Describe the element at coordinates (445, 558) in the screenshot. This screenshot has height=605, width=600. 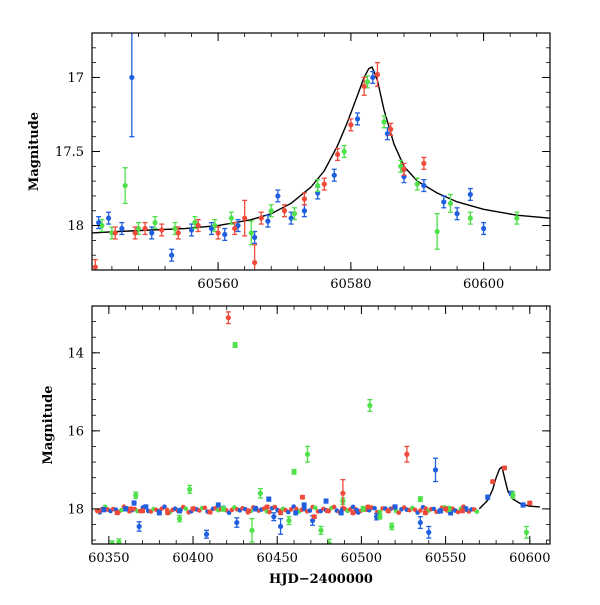
I see `x-tick-label: 60550` at that location.